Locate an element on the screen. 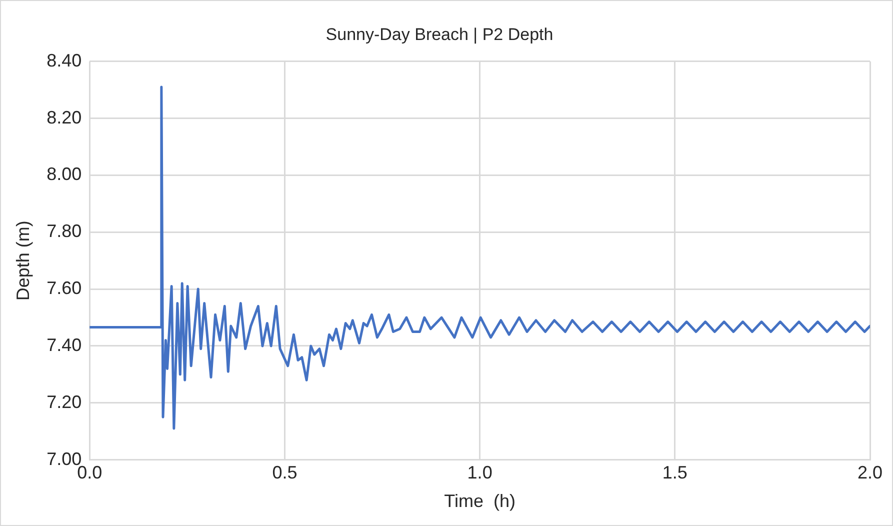  chart-title: Sunny-Day Breach | P2 Depth is located at coordinates (440, 34).